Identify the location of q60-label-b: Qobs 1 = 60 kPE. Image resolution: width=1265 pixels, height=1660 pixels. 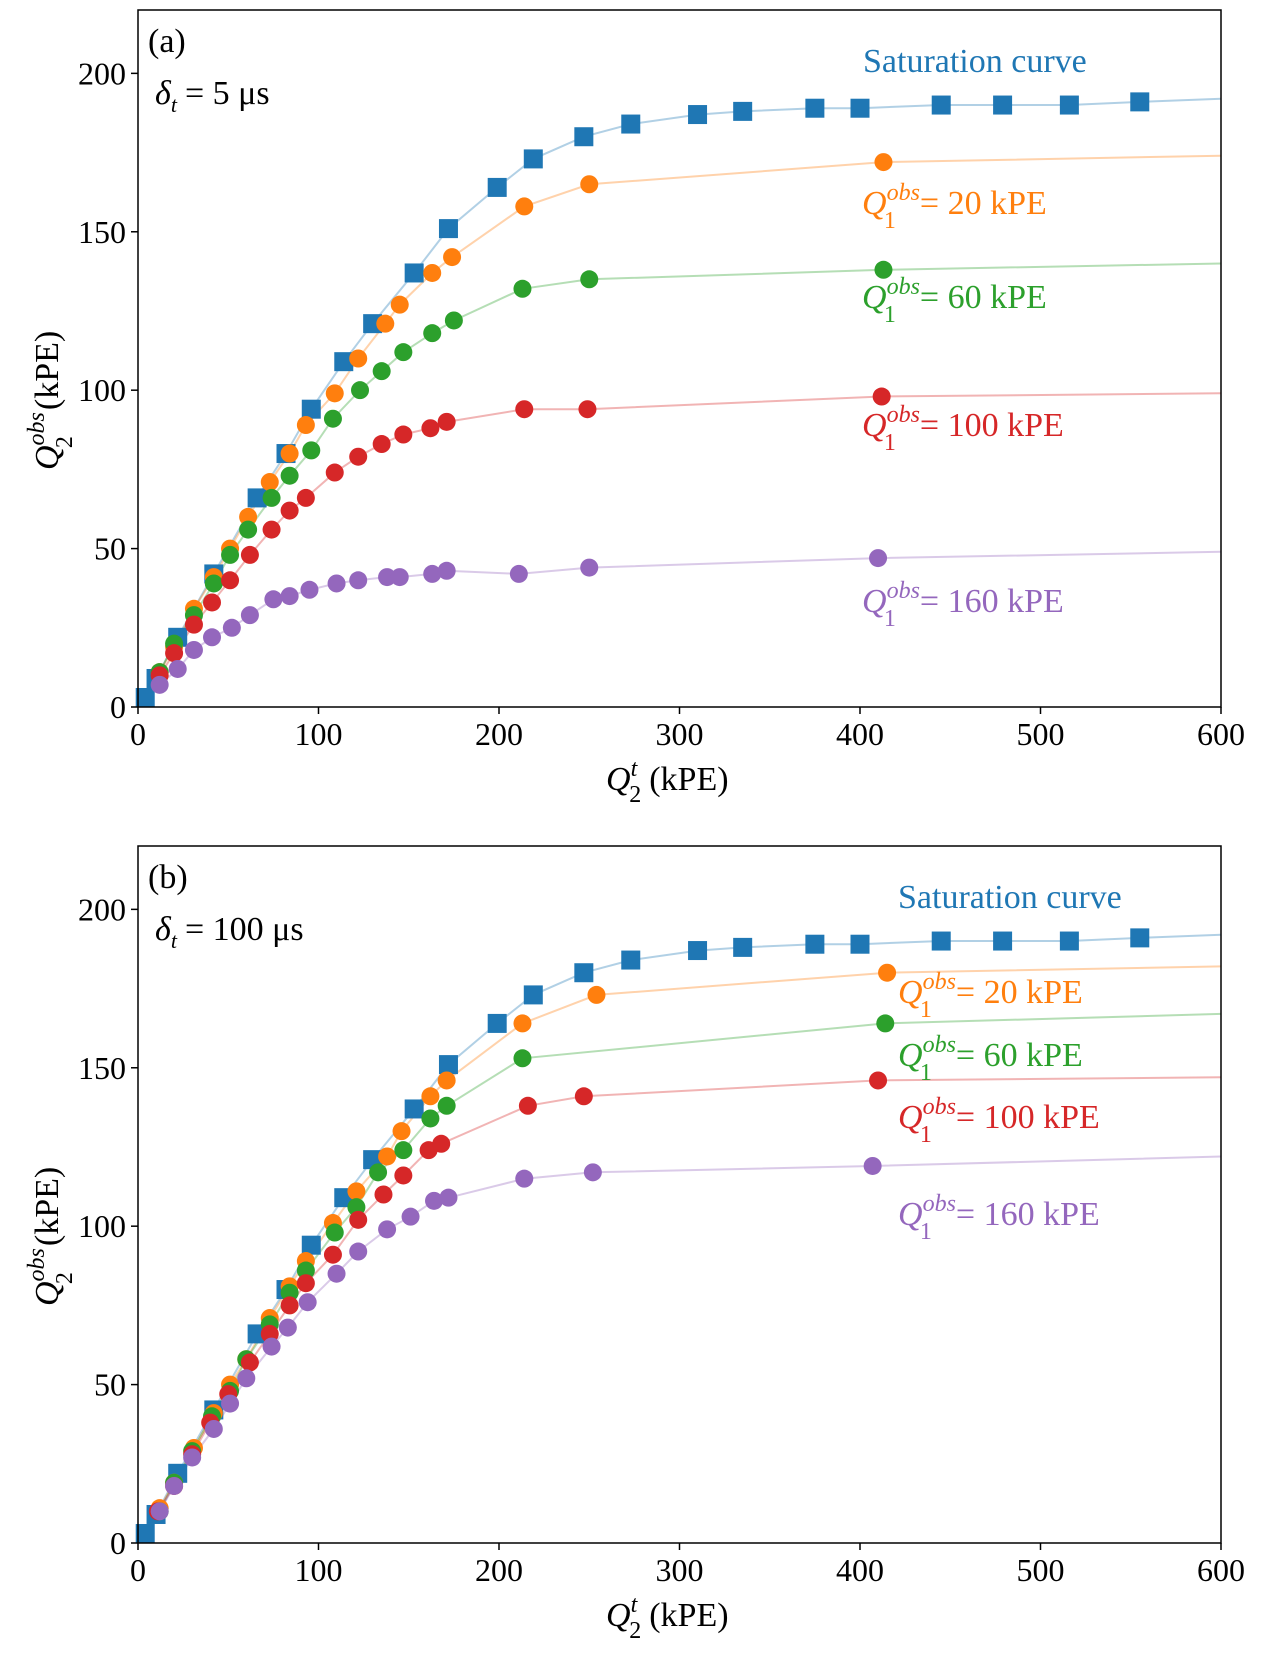
(990, 1059).